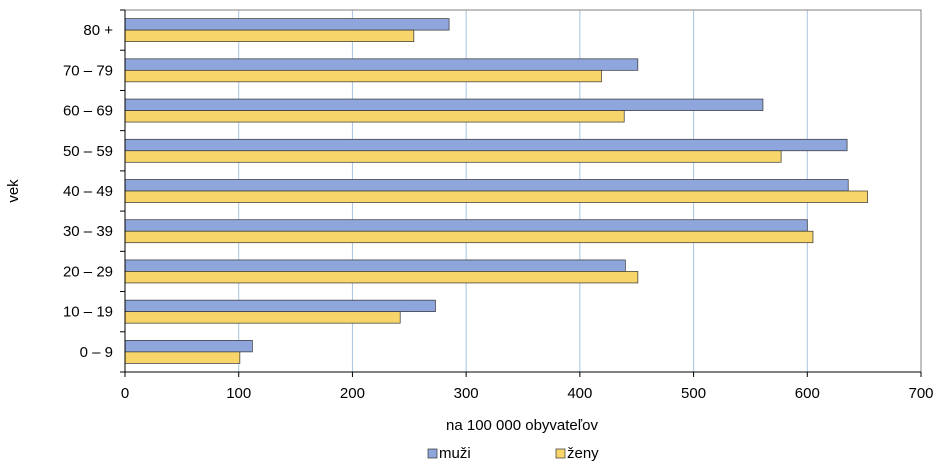  Describe the element at coordinates (88, 151) in the screenshot. I see `y-tick-label: 50 – 59` at that location.